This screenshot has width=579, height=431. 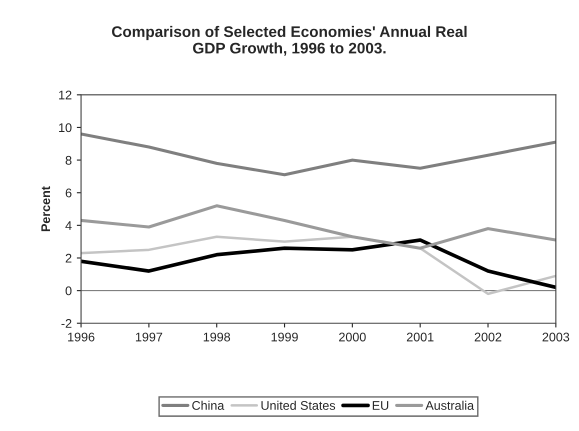 I want to click on y-tick-label: 4, so click(x=68, y=225).